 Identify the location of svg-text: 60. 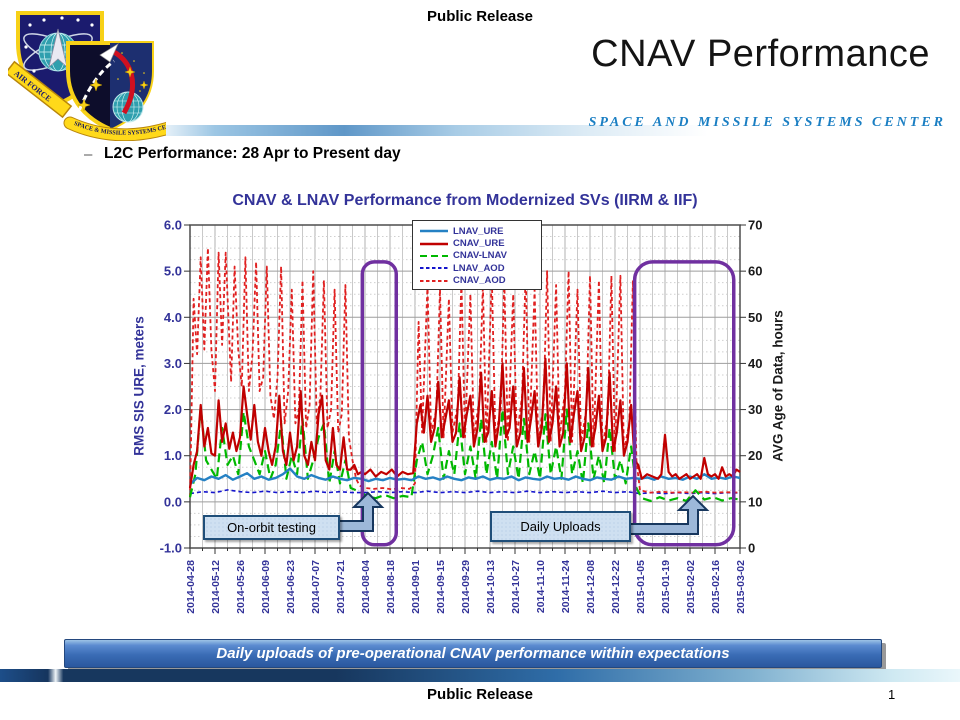
(755, 271).